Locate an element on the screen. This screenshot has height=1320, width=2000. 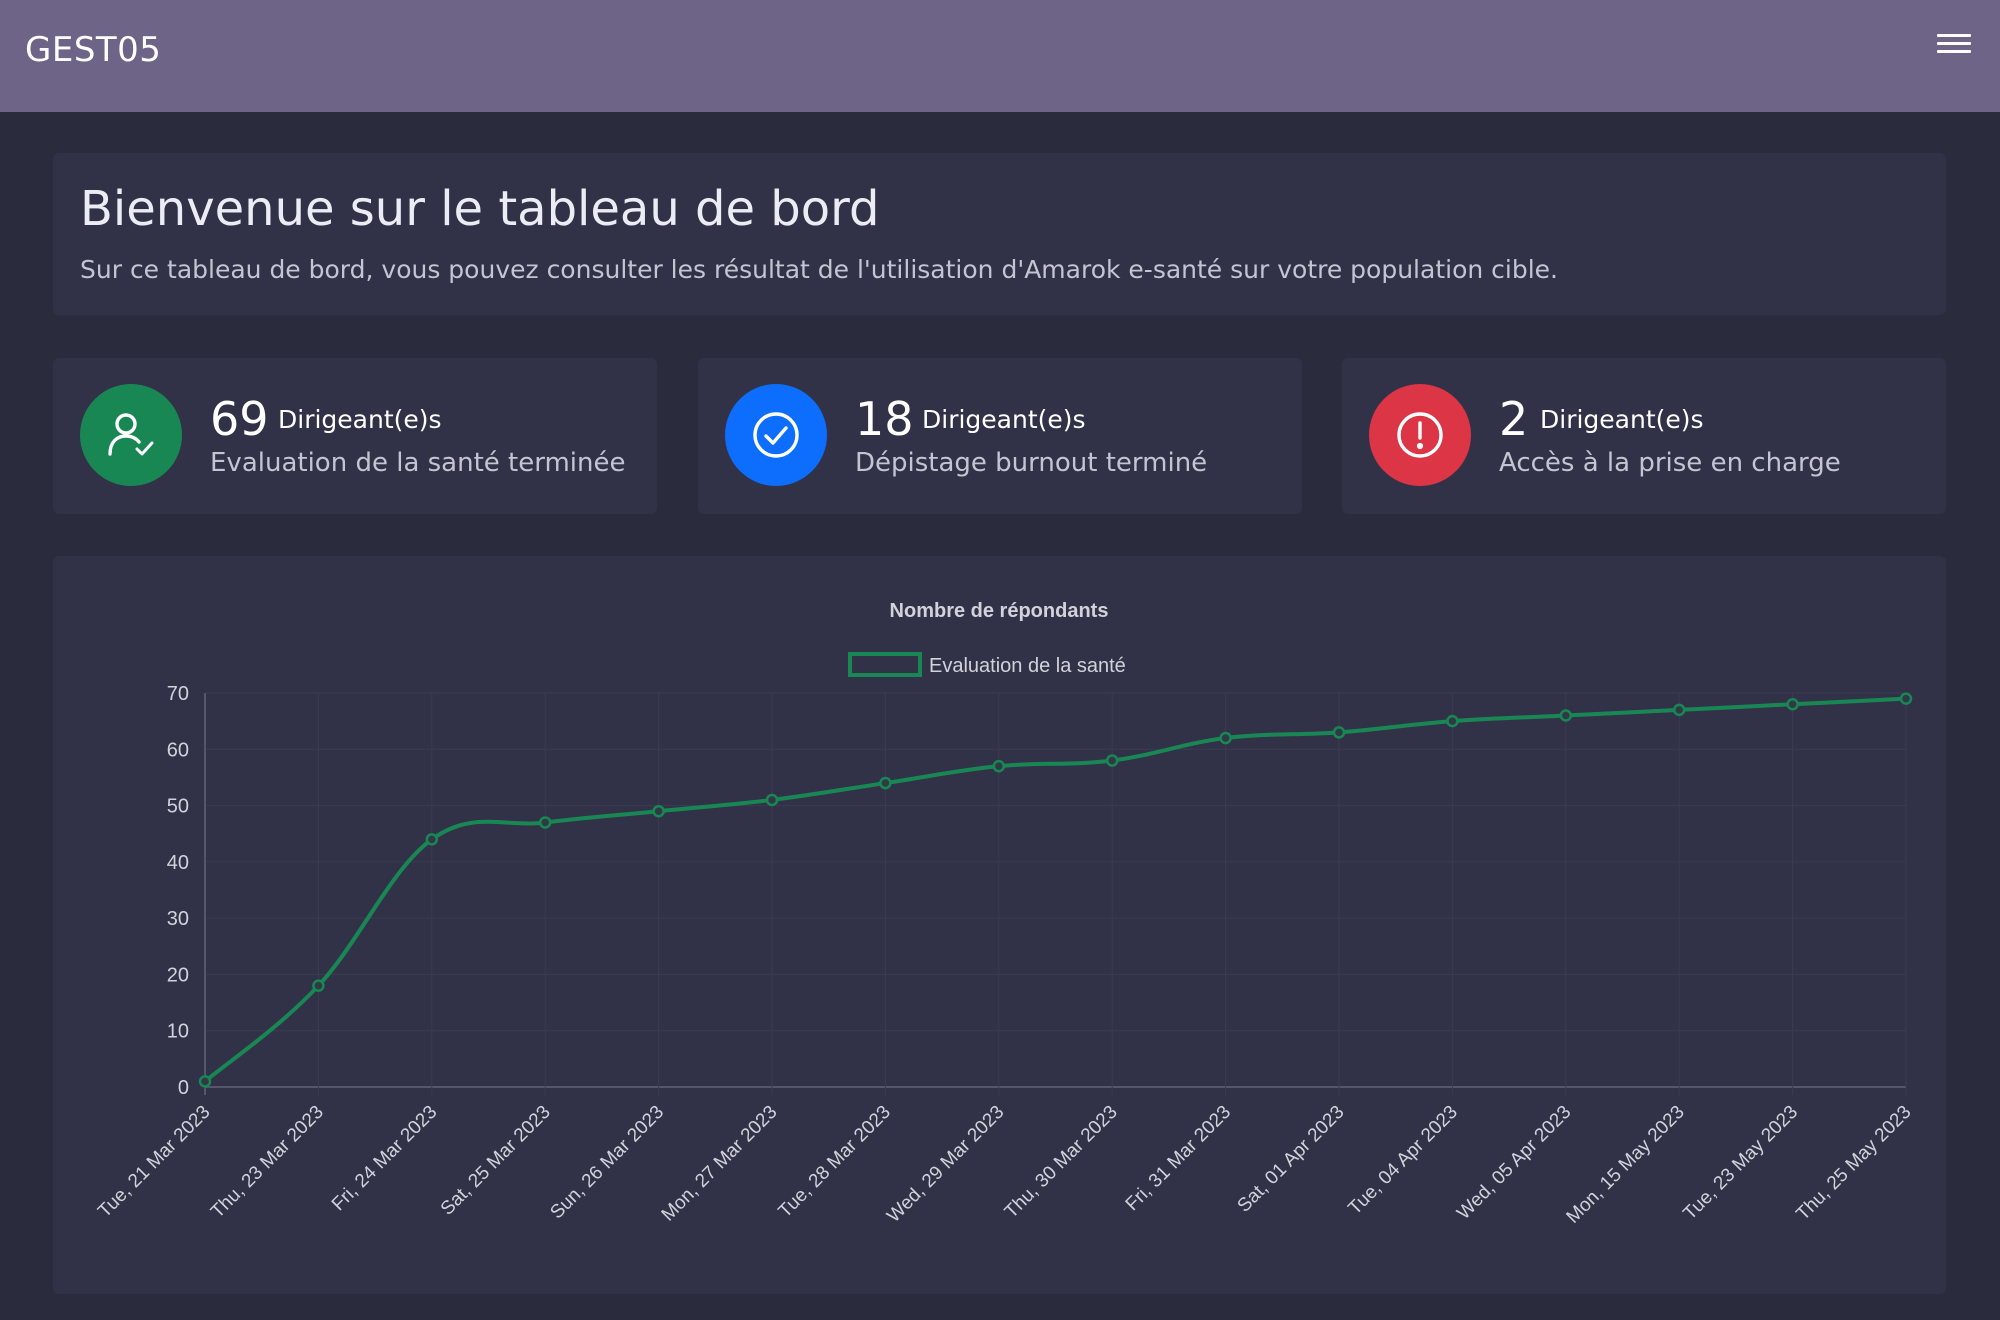
x-tick-label: Wed, 29 Mar 2023 is located at coordinates (945, 1164).